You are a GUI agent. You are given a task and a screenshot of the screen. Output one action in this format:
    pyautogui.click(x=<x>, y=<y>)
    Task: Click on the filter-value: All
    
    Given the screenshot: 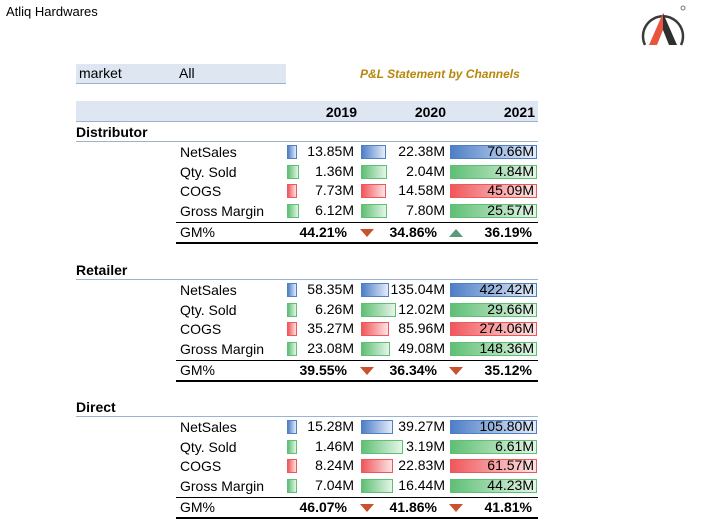 What is the action you would take?
    pyautogui.click(x=187, y=73)
    